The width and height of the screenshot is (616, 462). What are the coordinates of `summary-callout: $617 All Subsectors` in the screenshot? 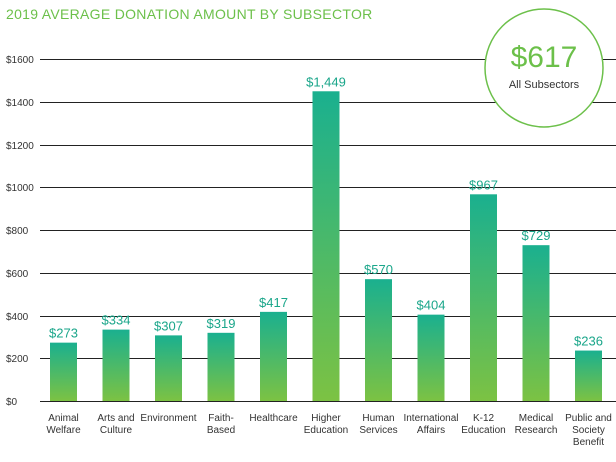 It's located at (544, 68).